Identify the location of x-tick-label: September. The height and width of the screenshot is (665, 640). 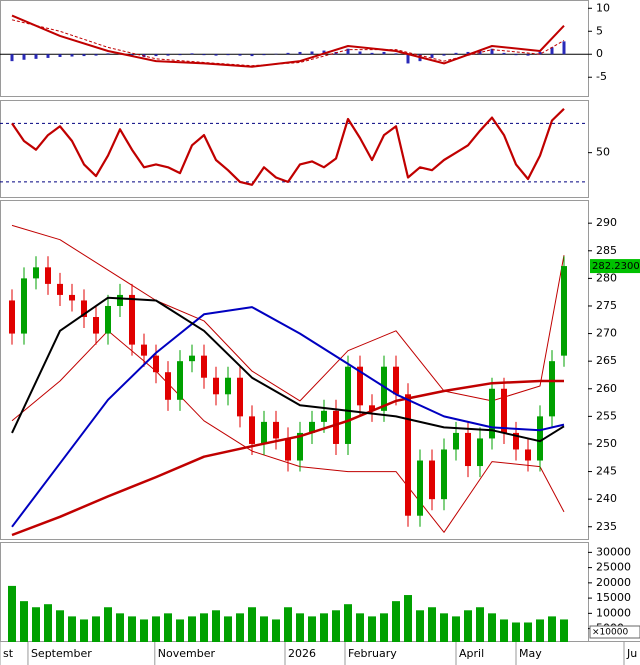
(61, 653).